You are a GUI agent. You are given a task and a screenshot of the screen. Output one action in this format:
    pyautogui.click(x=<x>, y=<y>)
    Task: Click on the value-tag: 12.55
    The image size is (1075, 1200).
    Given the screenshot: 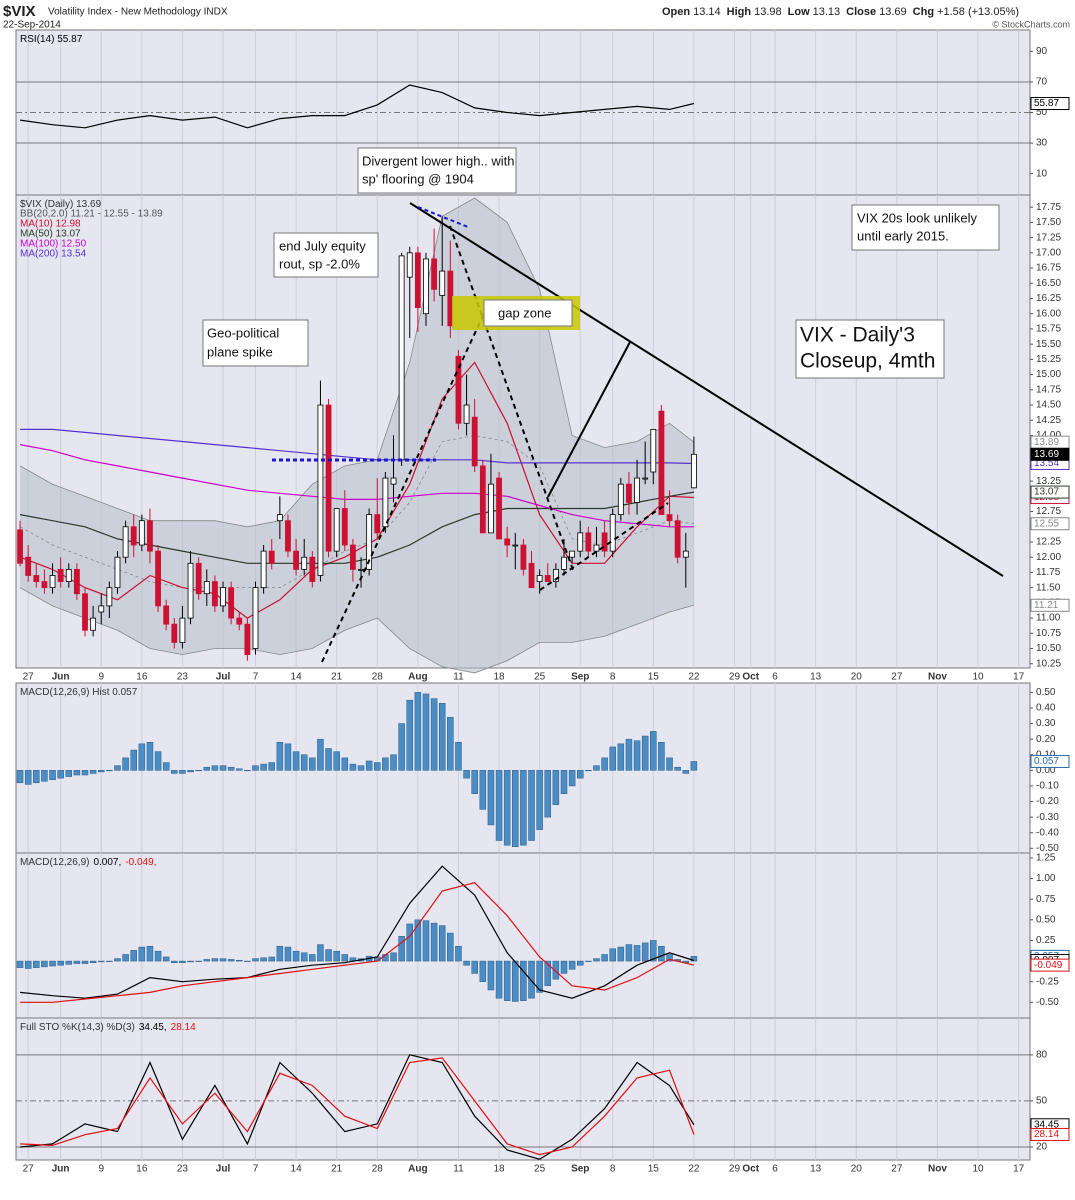 What is the action you would take?
    pyautogui.click(x=1046, y=523)
    